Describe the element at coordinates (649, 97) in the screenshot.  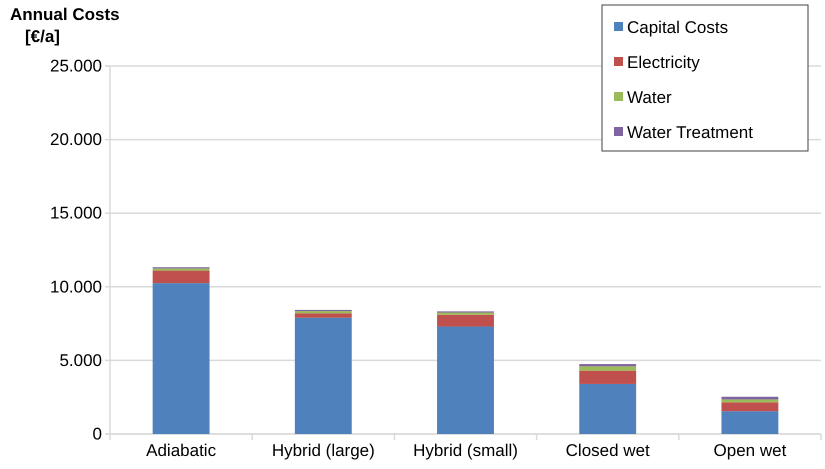
I see `legend-label: Water` at that location.